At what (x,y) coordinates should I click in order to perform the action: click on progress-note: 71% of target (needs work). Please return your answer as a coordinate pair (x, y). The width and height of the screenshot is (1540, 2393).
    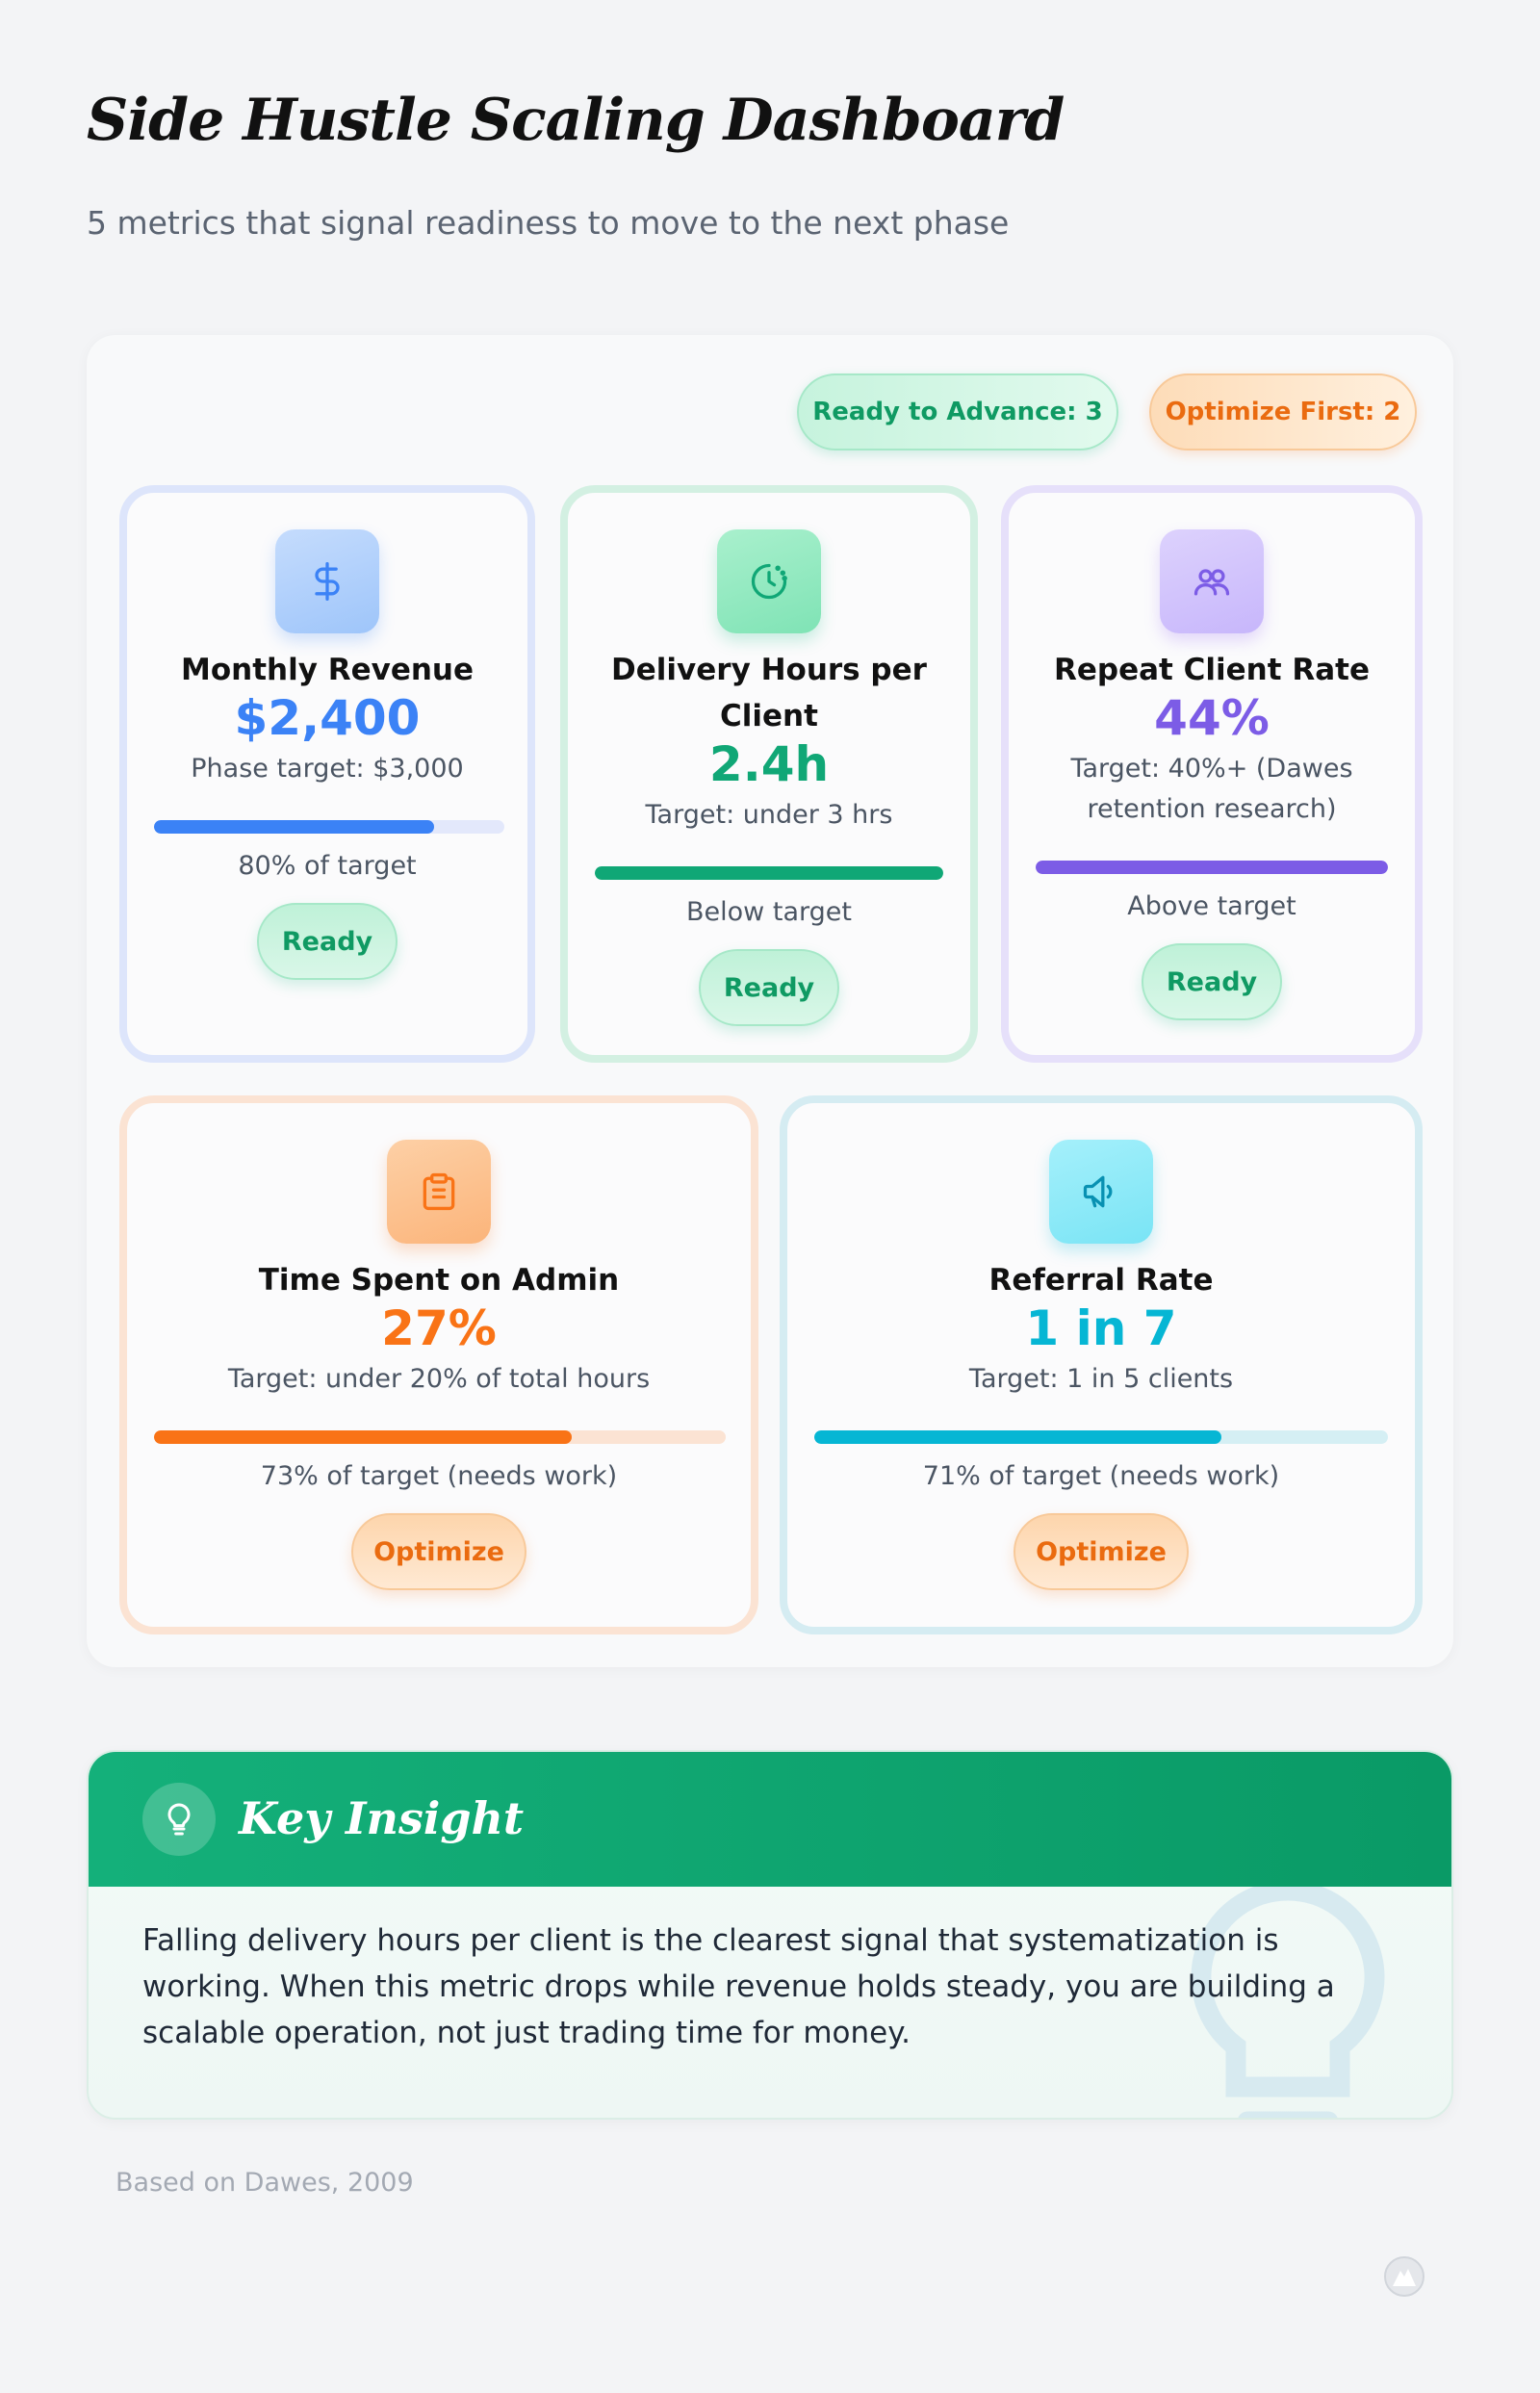
    Looking at the image, I should click on (1101, 1476).